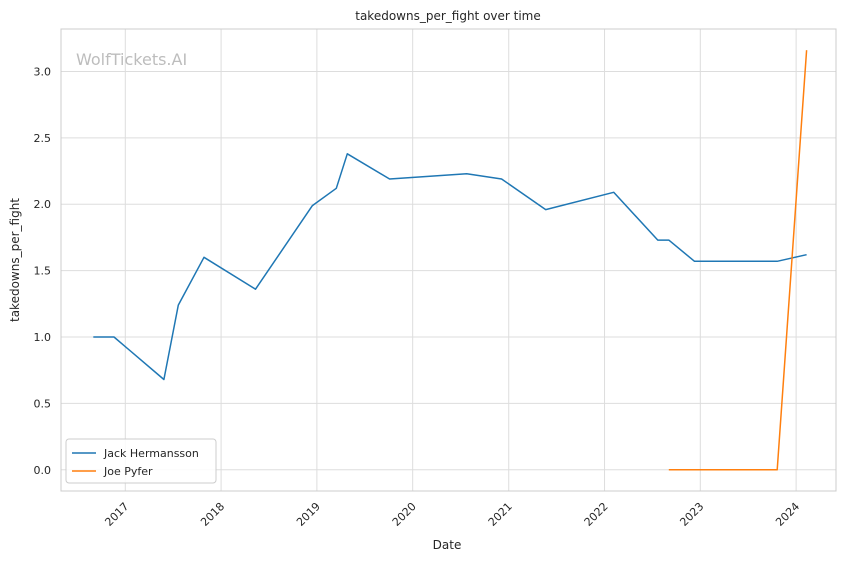 This screenshot has width=844, height=561. Describe the element at coordinates (738, 260) in the screenshot. I see `series-line-joe-pyfer` at that location.